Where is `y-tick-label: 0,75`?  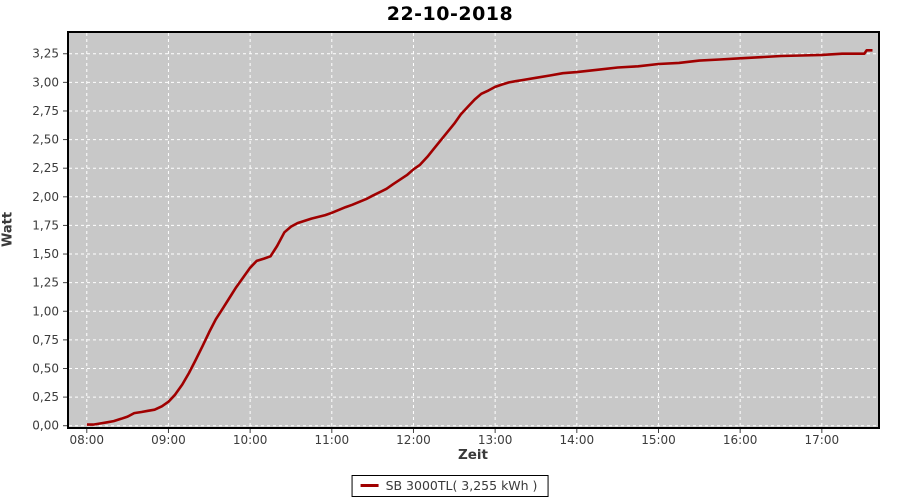 y-tick-label: 0,75 is located at coordinates (45, 340).